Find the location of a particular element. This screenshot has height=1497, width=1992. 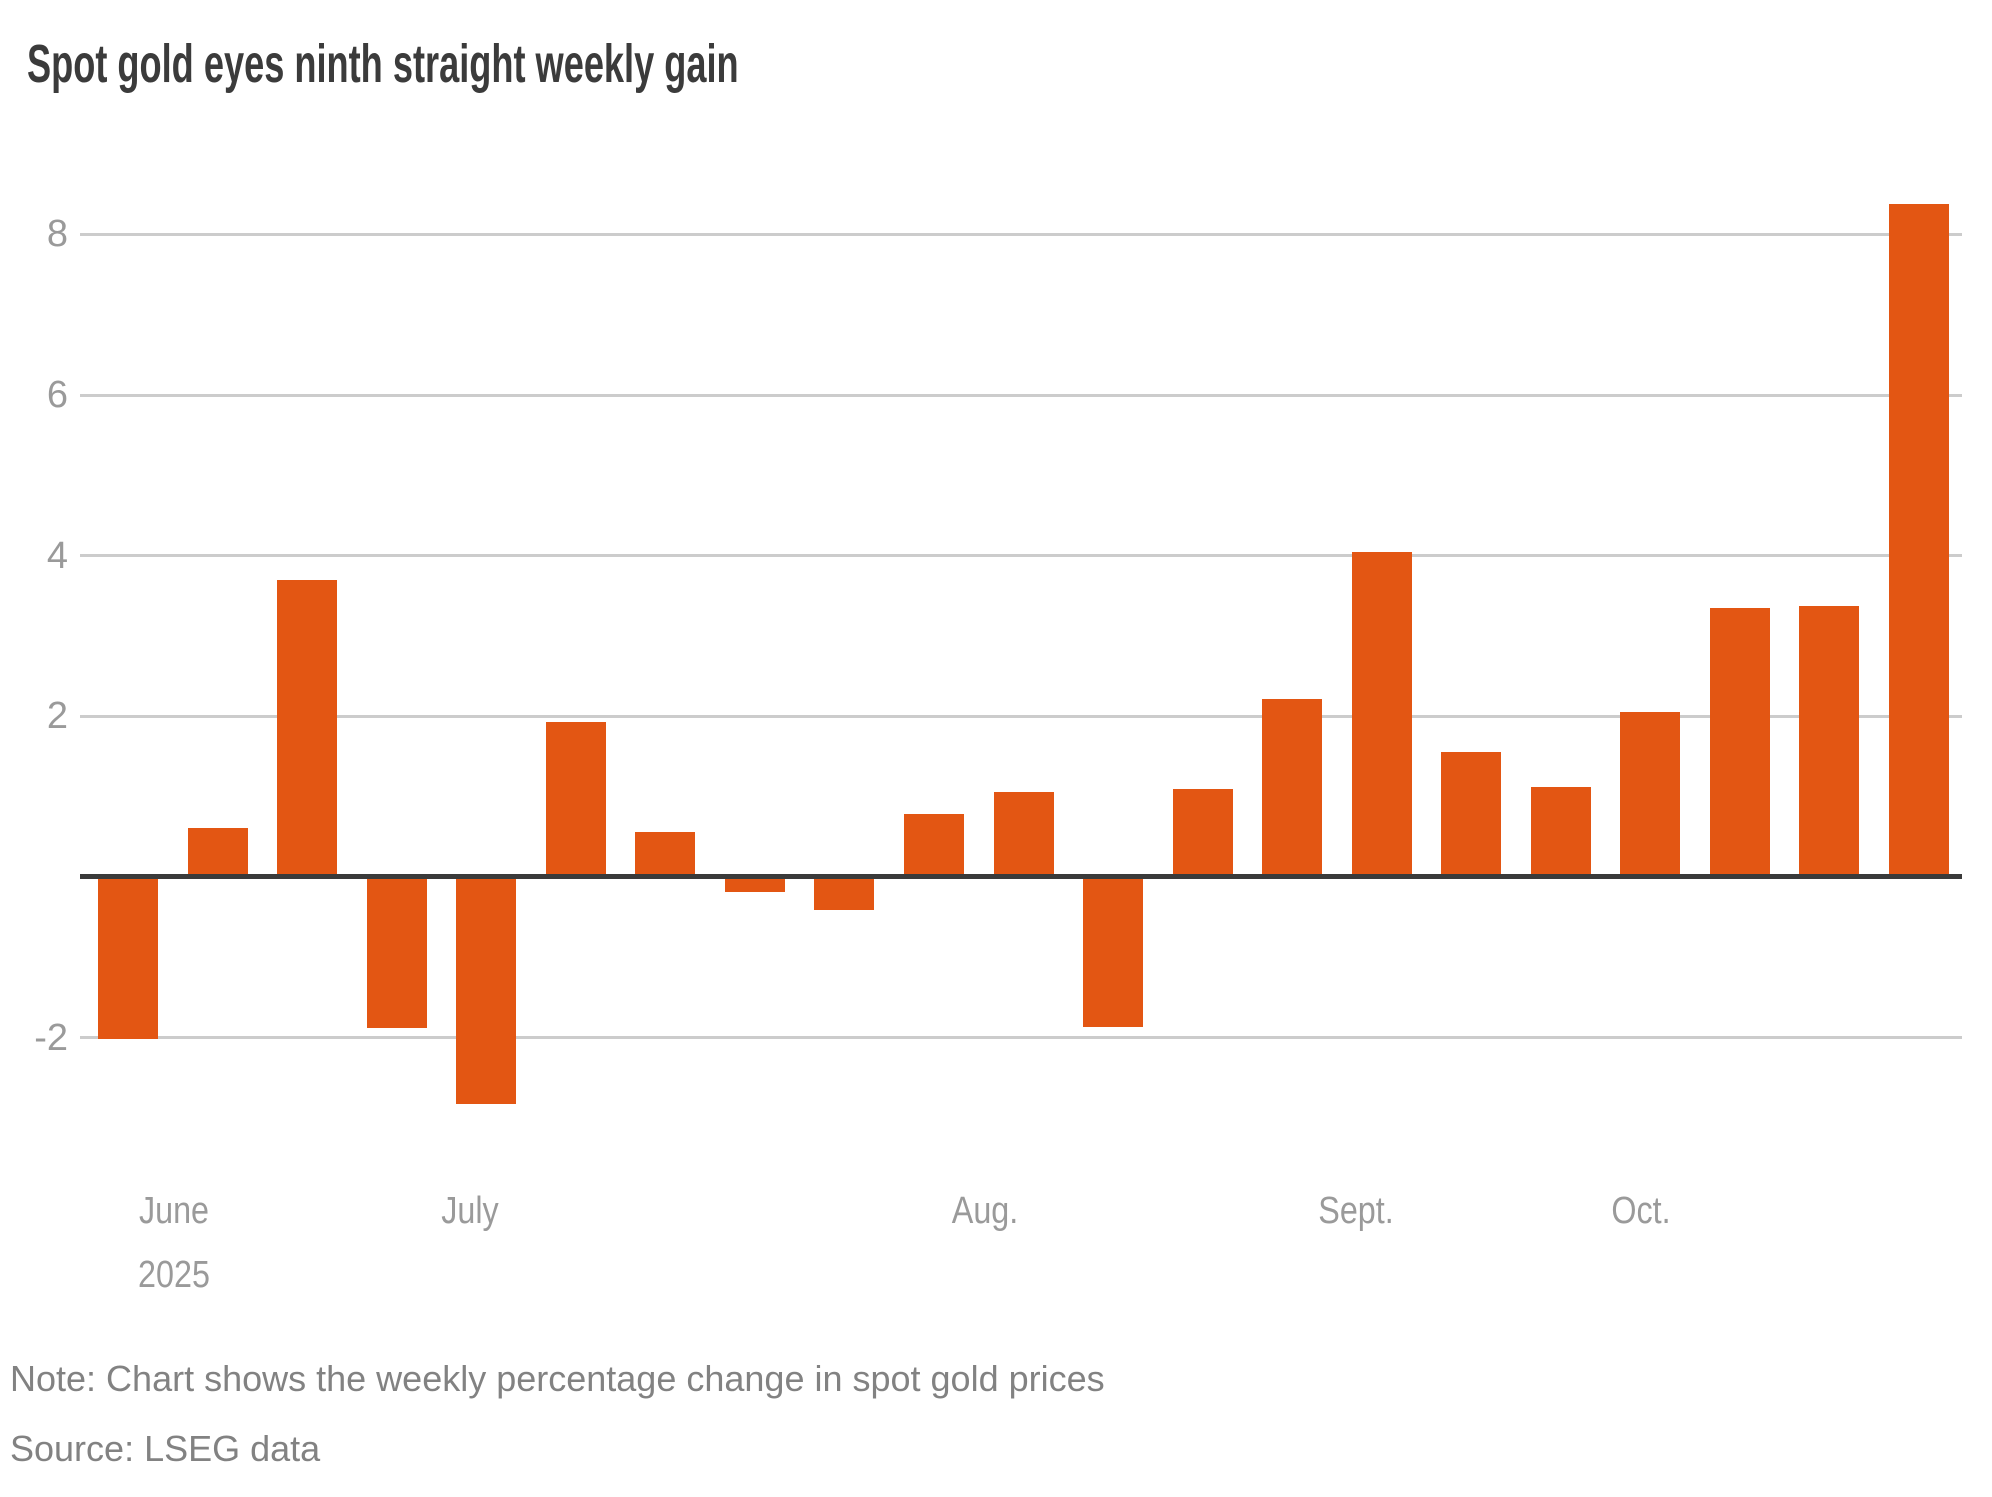

gridline-y--2 is located at coordinates (1021, 1038).